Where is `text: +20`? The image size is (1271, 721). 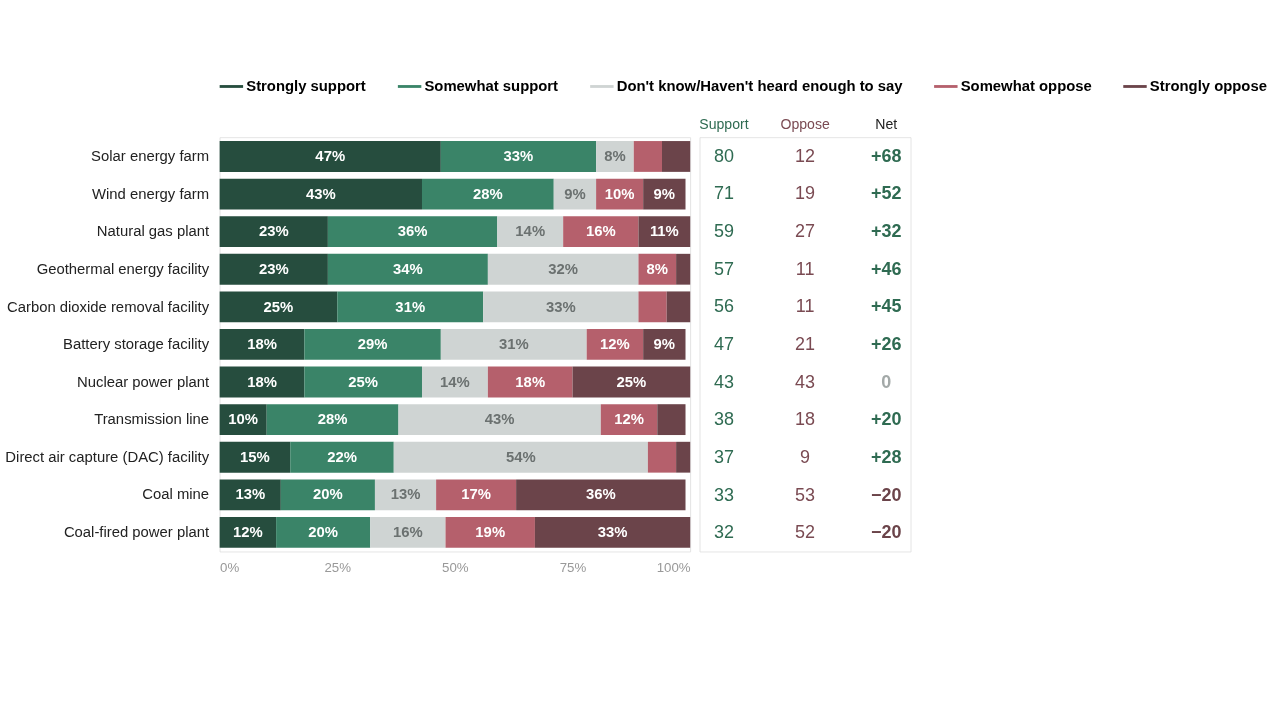 text: +20 is located at coordinates (886, 419).